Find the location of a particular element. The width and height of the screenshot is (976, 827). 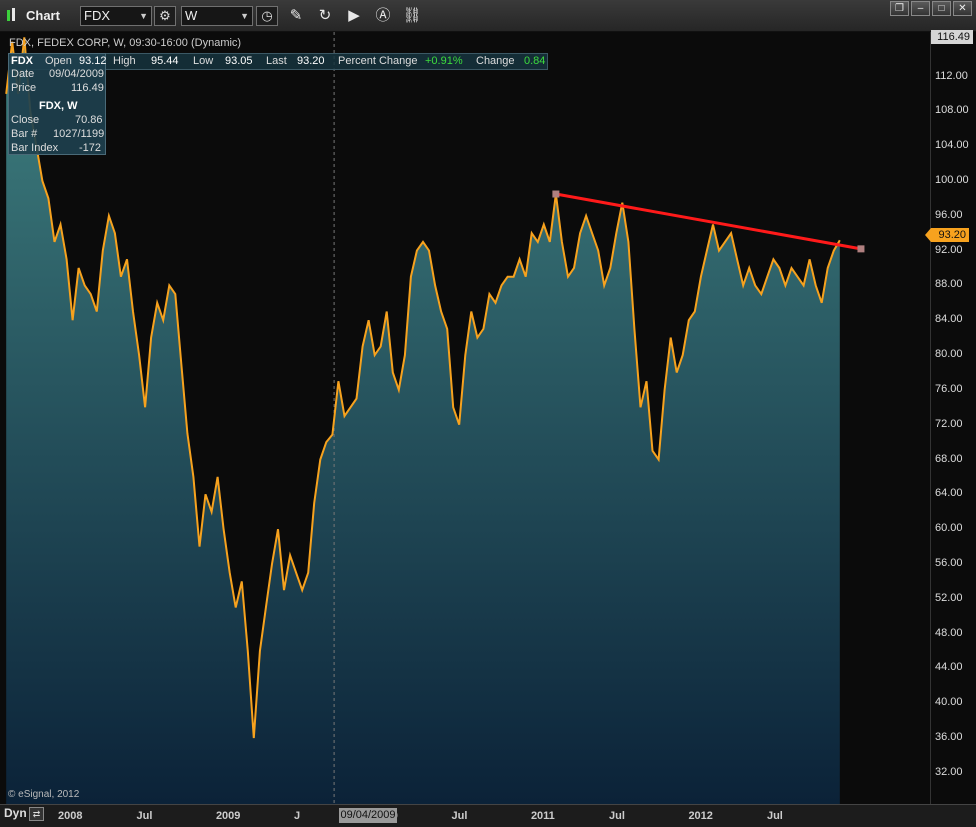

play-icon: ▶ is located at coordinates (354, 15).